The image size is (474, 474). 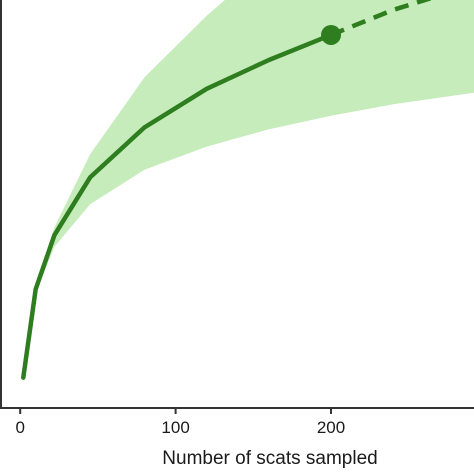 What do you see at coordinates (331, 34) in the screenshot?
I see `observed-point` at bounding box center [331, 34].